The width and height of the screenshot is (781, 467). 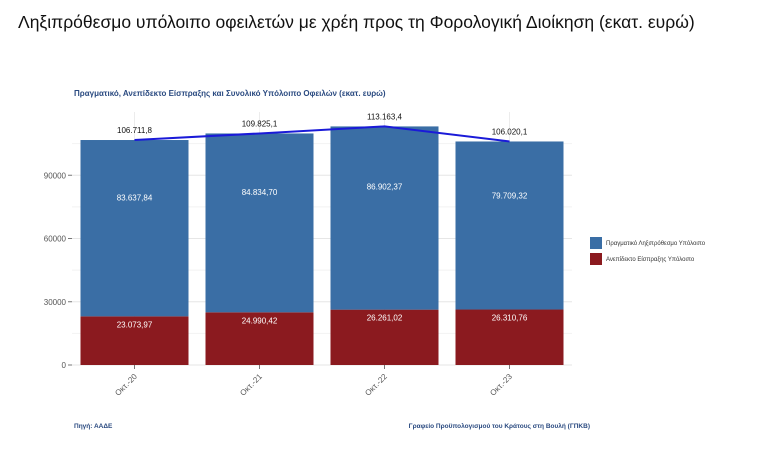 What do you see at coordinates (126, 385) in the screenshot?
I see `x-tick-label: Οκτ.-20` at bounding box center [126, 385].